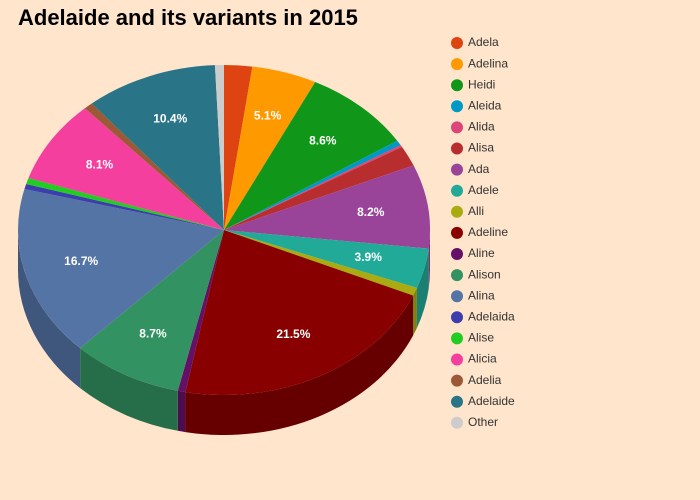 The height and width of the screenshot is (500, 700). I want to click on legend-label: Adelaide, so click(491, 401).